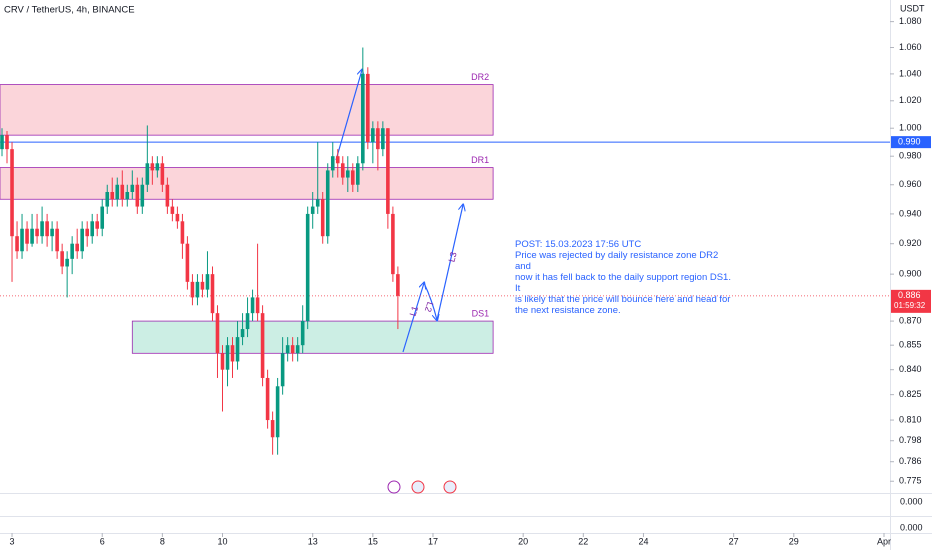 The width and height of the screenshot is (932, 550). Describe the element at coordinates (910, 156) in the screenshot. I see `y-tick-label: 0.980` at that location.